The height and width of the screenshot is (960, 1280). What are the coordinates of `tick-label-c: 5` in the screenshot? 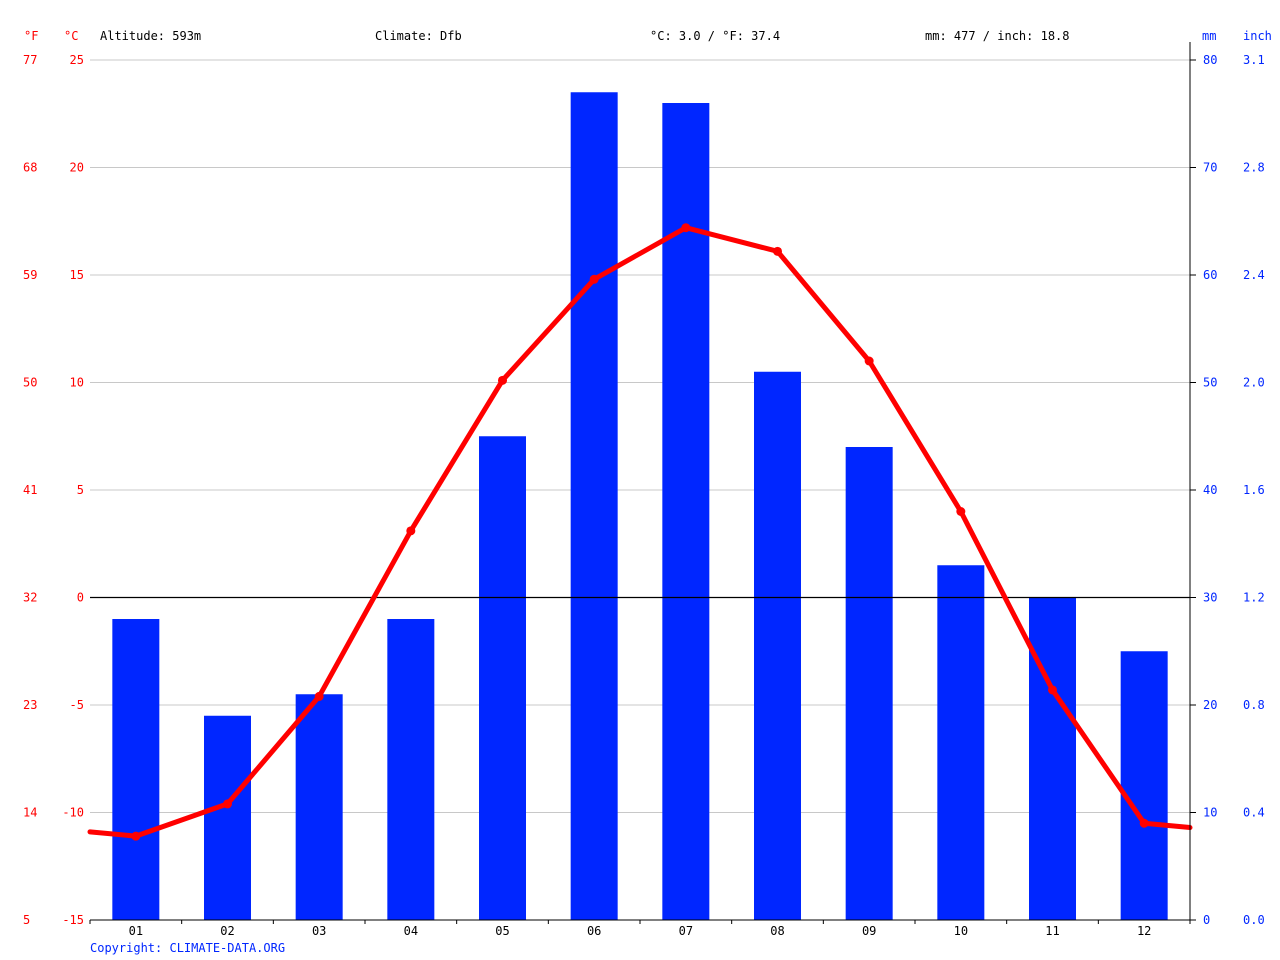 It's located at (80, 490).